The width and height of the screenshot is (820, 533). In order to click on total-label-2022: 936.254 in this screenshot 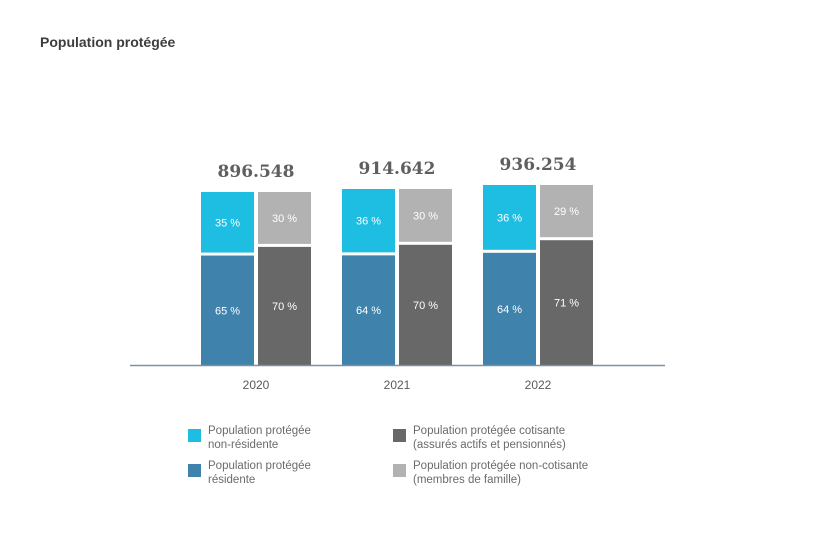, I will do `click(538, 165)`.